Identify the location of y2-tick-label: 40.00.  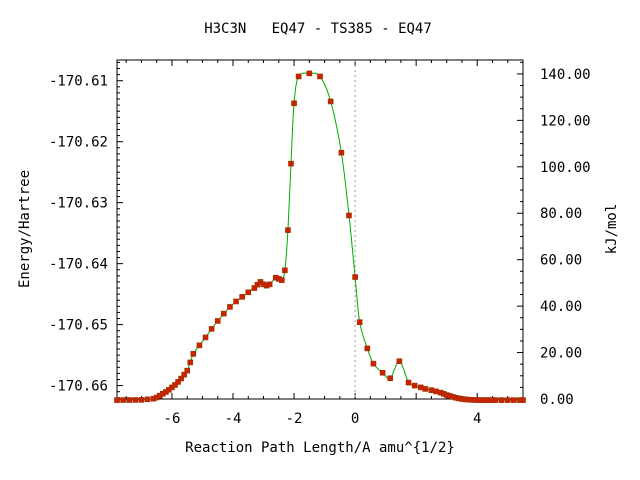
(561, 307).